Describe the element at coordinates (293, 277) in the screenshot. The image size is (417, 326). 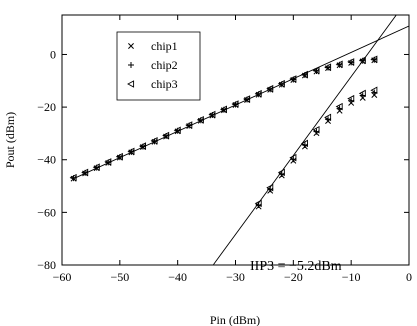
I see `x-tick-label: −20` at that location.